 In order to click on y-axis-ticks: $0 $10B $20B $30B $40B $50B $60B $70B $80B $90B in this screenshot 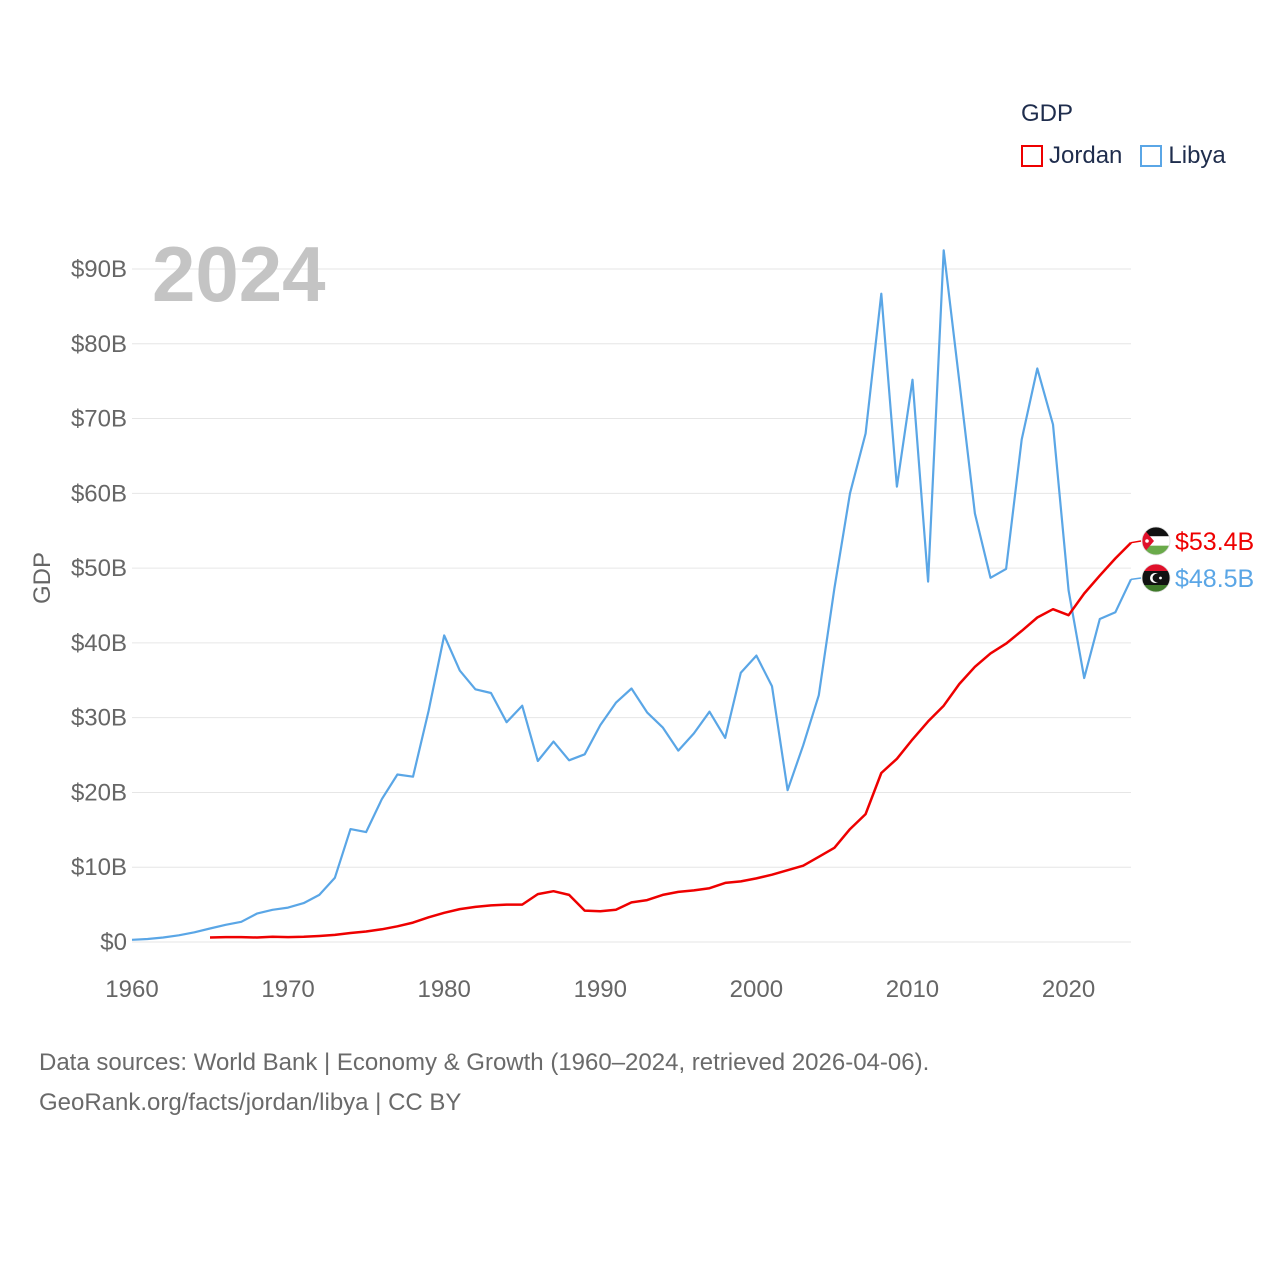, I will do `click(99, 606)`.